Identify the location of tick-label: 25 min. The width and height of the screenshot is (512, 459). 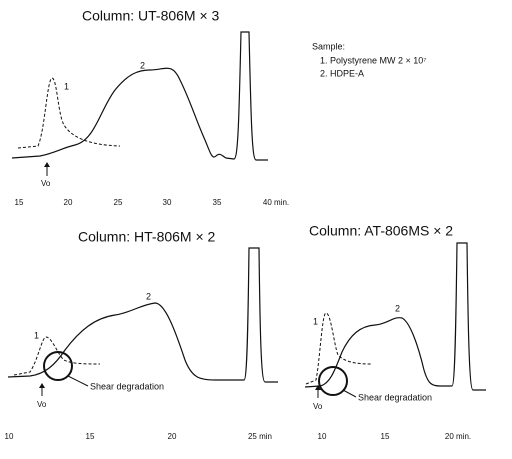
(260, 436).